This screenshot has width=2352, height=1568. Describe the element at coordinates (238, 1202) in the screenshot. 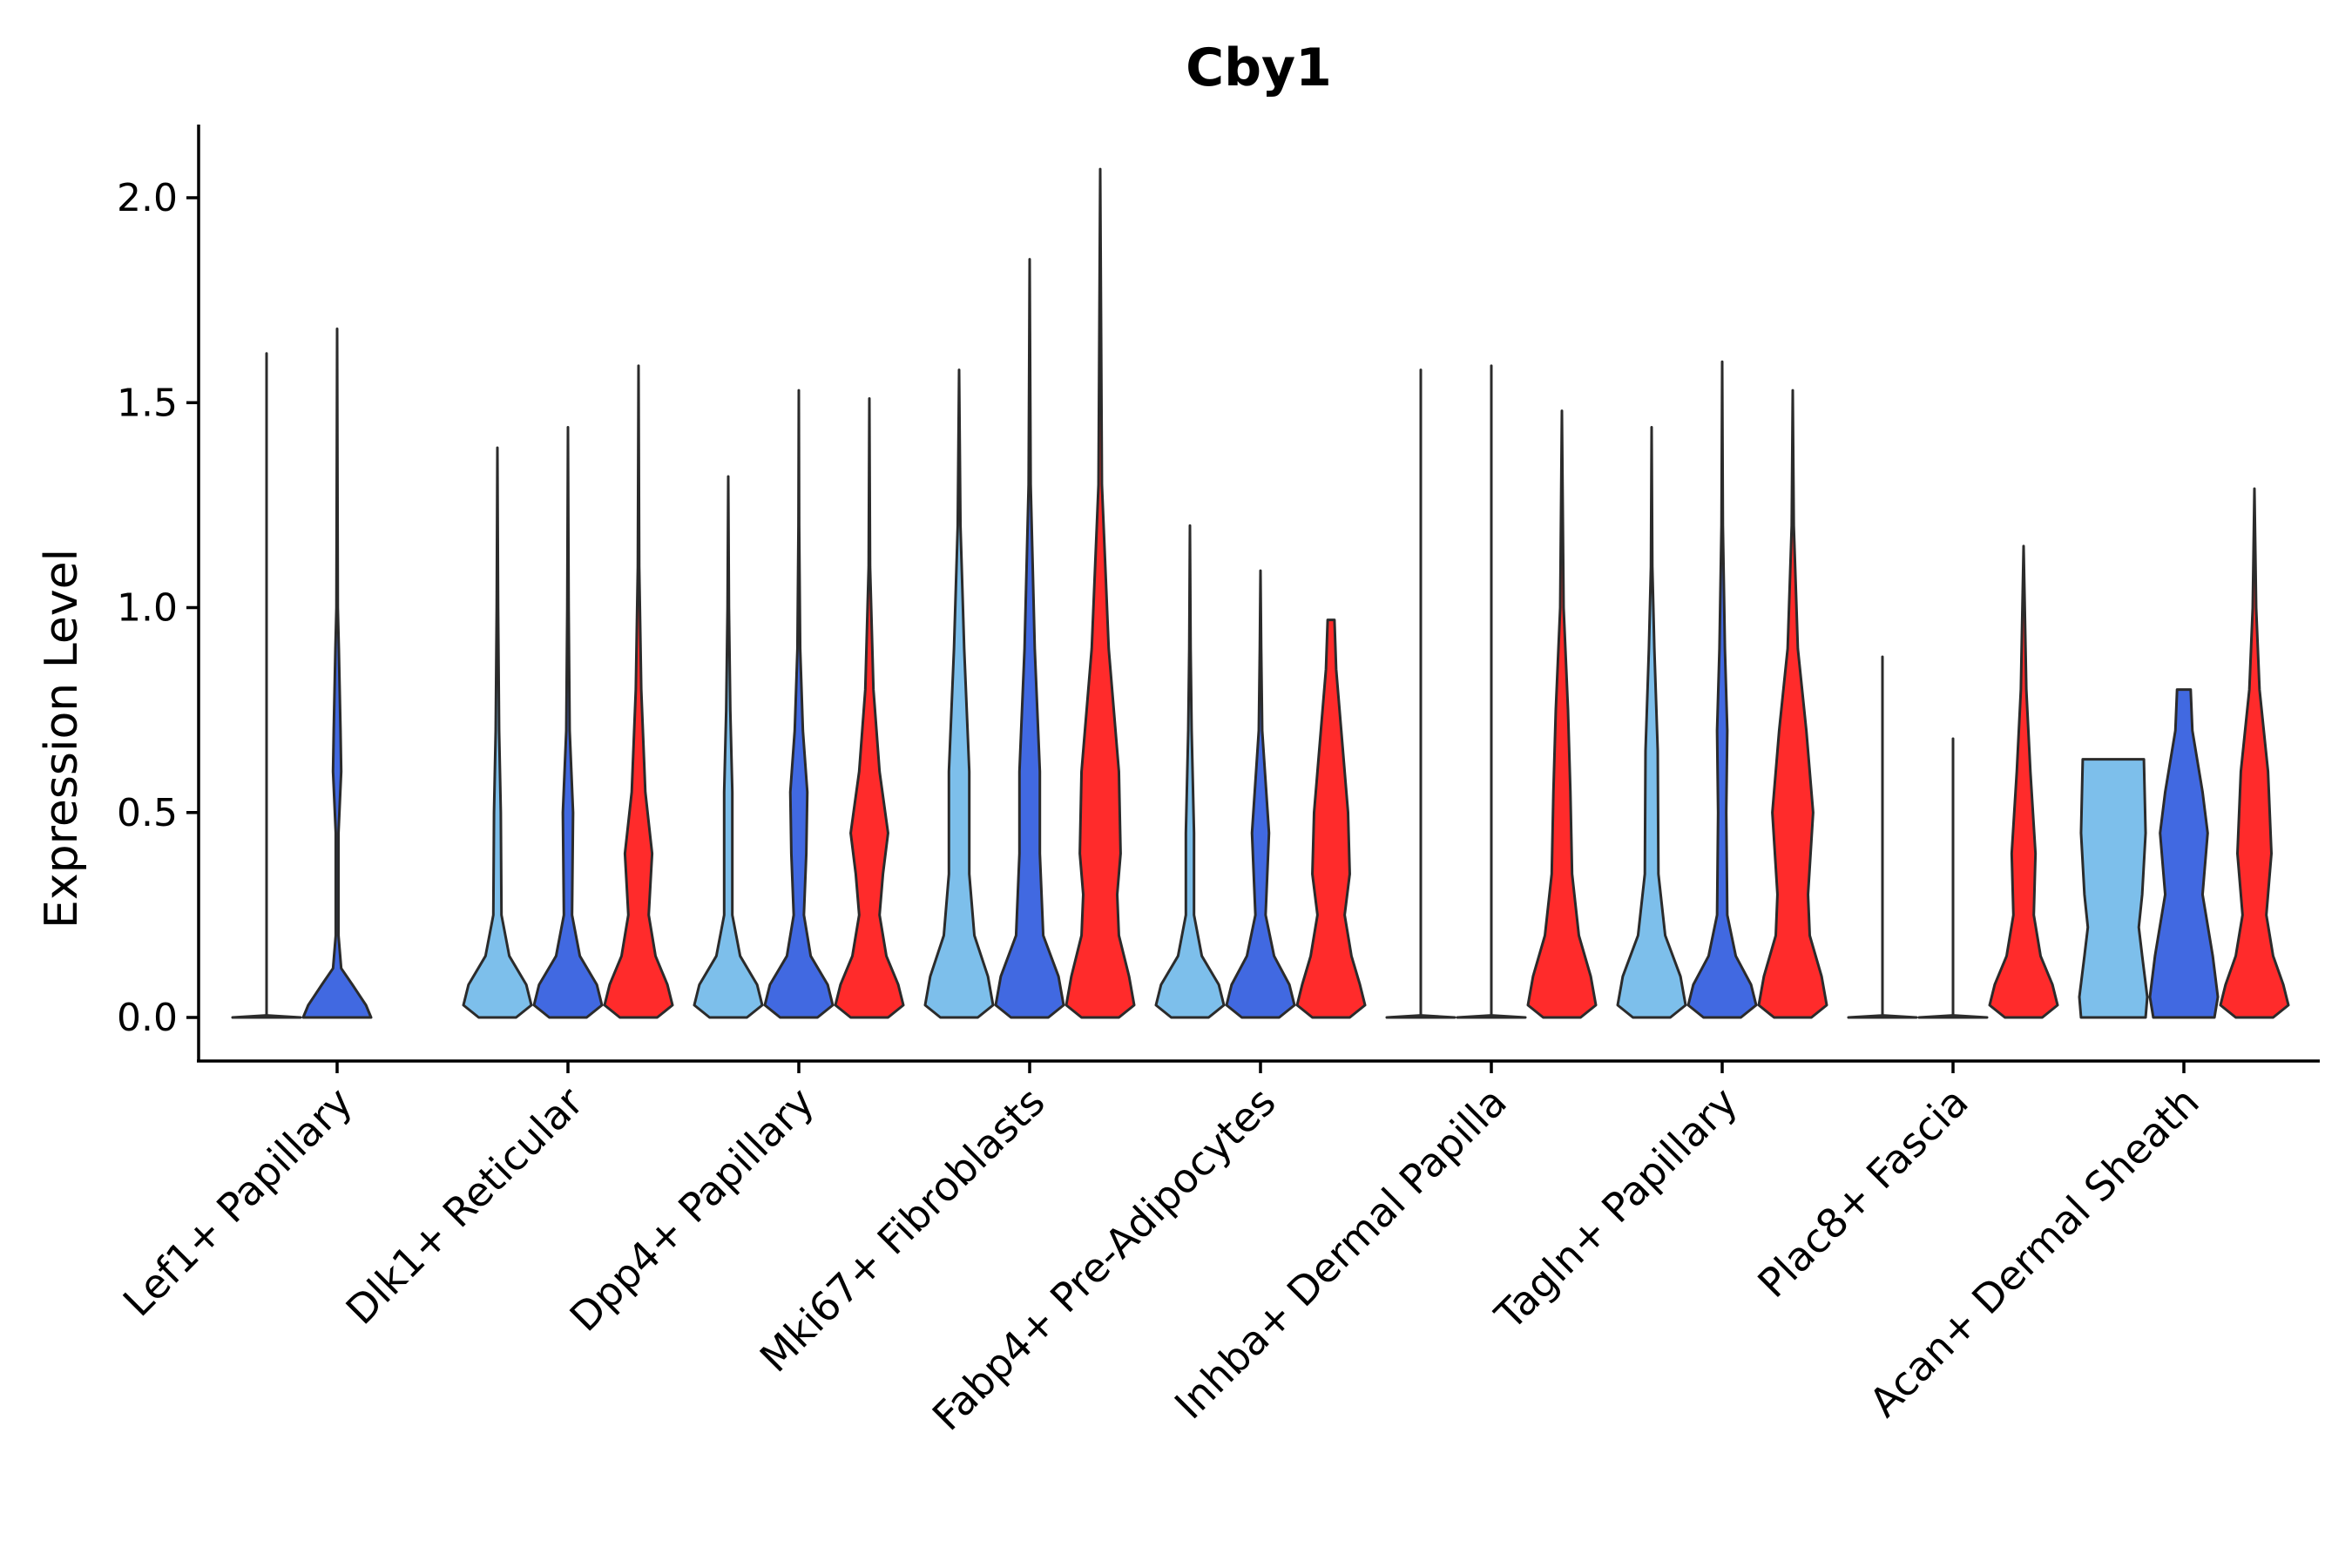

I see `x-tick-label-lef1-papillary: Lef1+ Papillary` at that location.